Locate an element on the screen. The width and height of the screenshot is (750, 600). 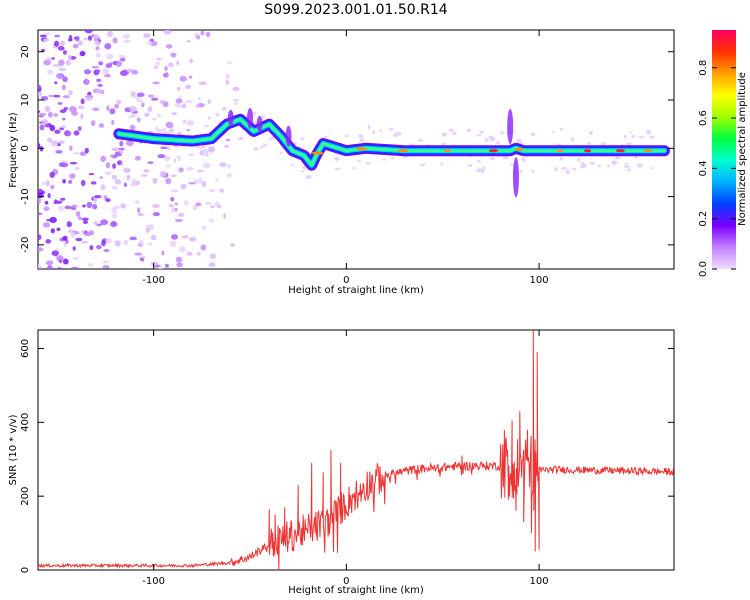
snr-y-label: SNR (10 * v/v) is located at coordinates (13, 449).